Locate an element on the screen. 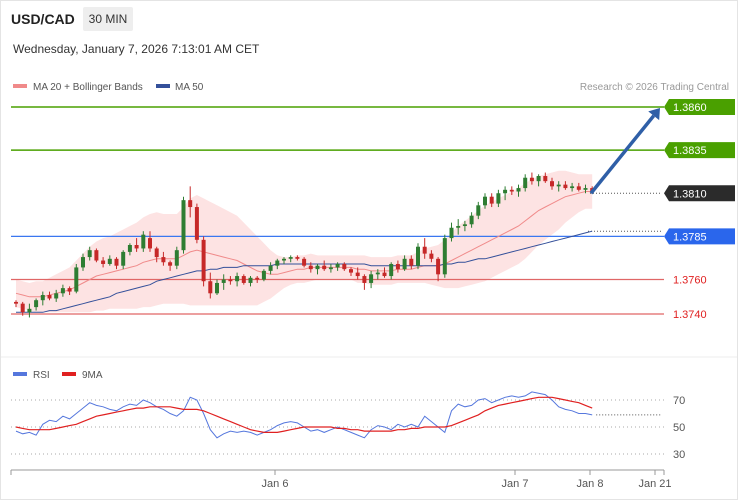  svg-text: 1.3740 is located at coordinates (690, 315).